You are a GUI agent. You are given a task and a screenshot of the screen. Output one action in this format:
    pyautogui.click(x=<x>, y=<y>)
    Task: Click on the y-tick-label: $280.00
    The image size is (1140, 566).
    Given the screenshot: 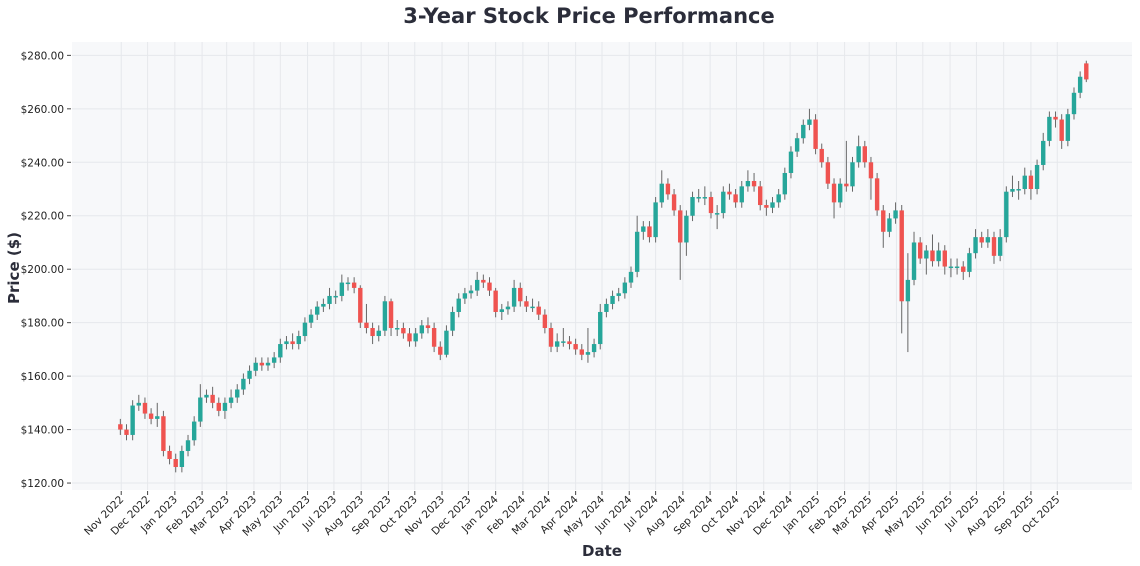 What is the action you would take?
    pyautogui.click(x=42, y=56)
    